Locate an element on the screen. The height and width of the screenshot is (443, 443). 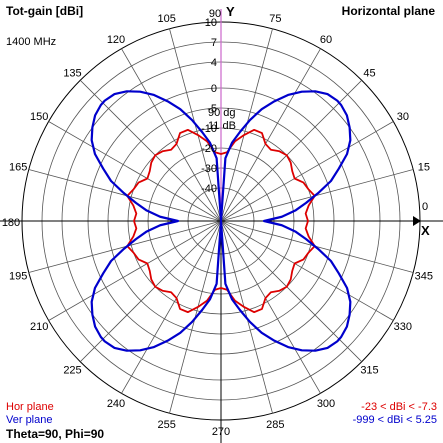
angle-tick-label: 345 is located at coordinates (424, 276).